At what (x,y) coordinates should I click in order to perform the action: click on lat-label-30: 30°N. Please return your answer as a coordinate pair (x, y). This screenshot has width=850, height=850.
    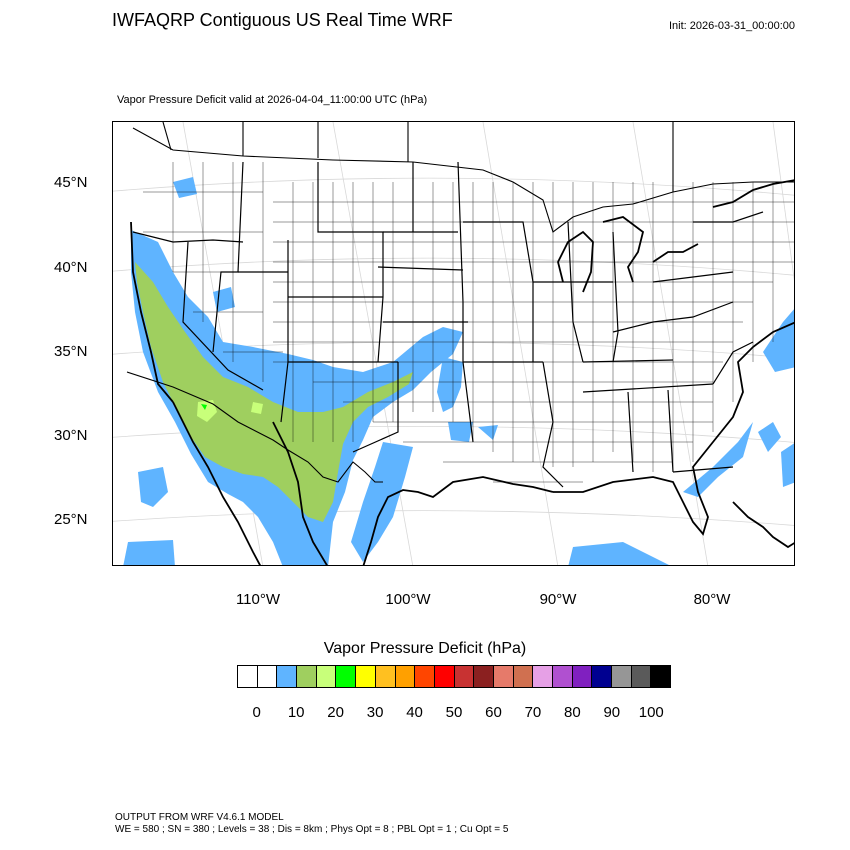
    Looking at the image, I should click on (71, 435).